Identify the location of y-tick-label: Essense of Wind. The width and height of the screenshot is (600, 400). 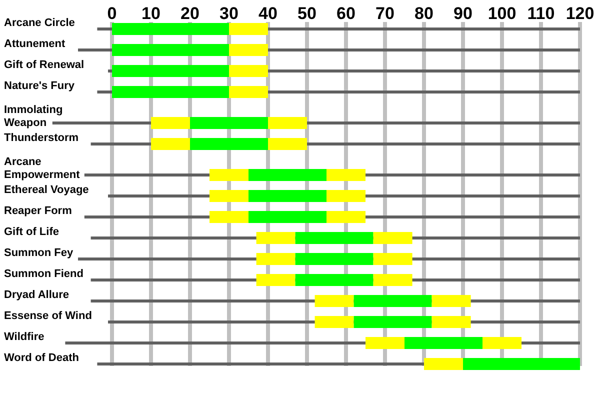
(48, 316).